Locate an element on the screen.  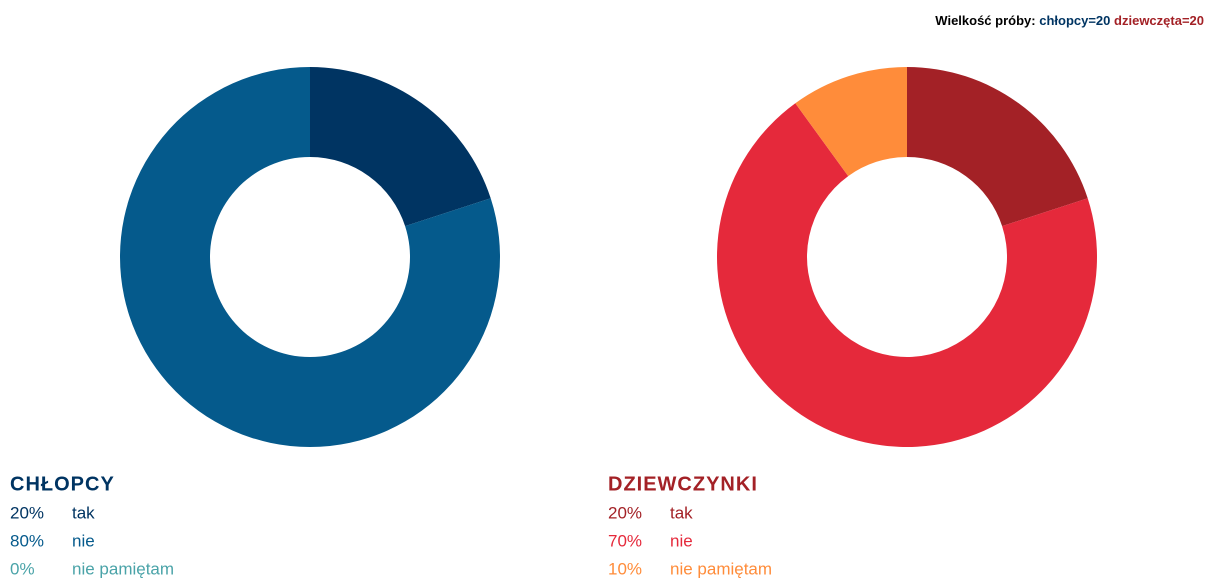
legend-value: 70% is located at coordinates (625, 540).